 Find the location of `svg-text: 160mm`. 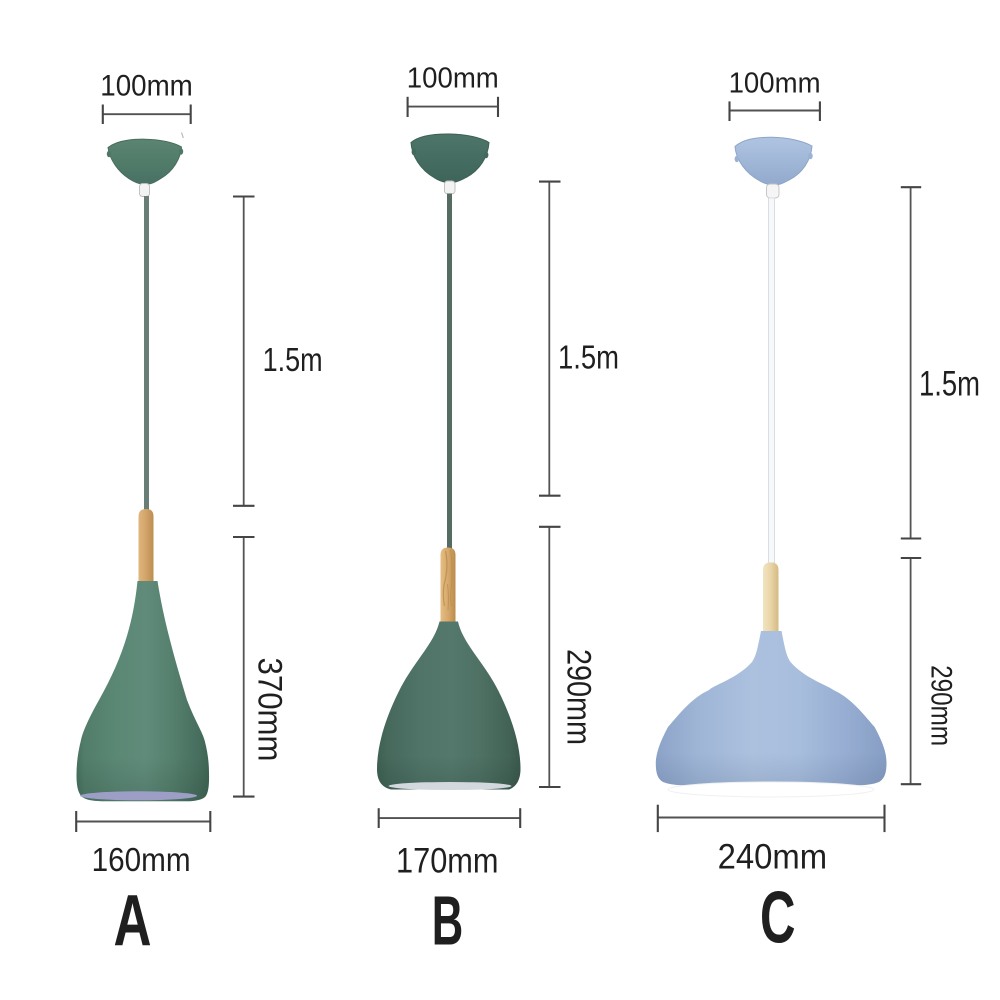

svg-text: 160mm is located at coordinates (141, 860).